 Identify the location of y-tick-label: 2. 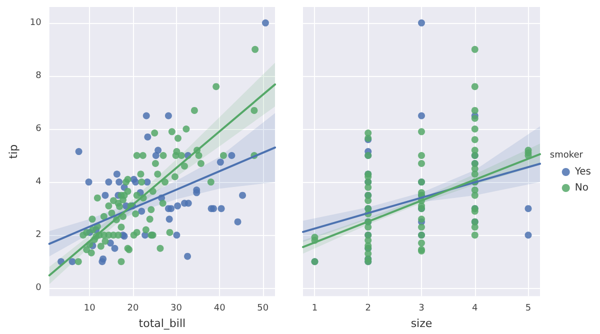
(39, 235).